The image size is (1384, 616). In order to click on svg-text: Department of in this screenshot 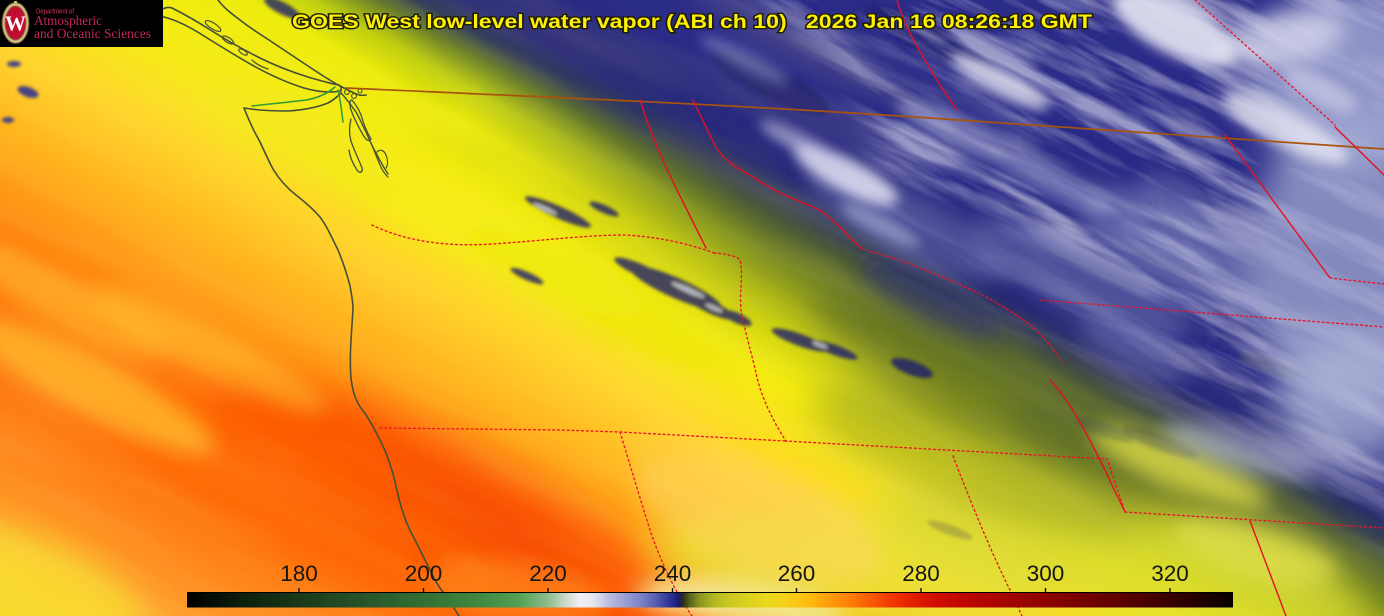, I will do `click(55, 12)`.